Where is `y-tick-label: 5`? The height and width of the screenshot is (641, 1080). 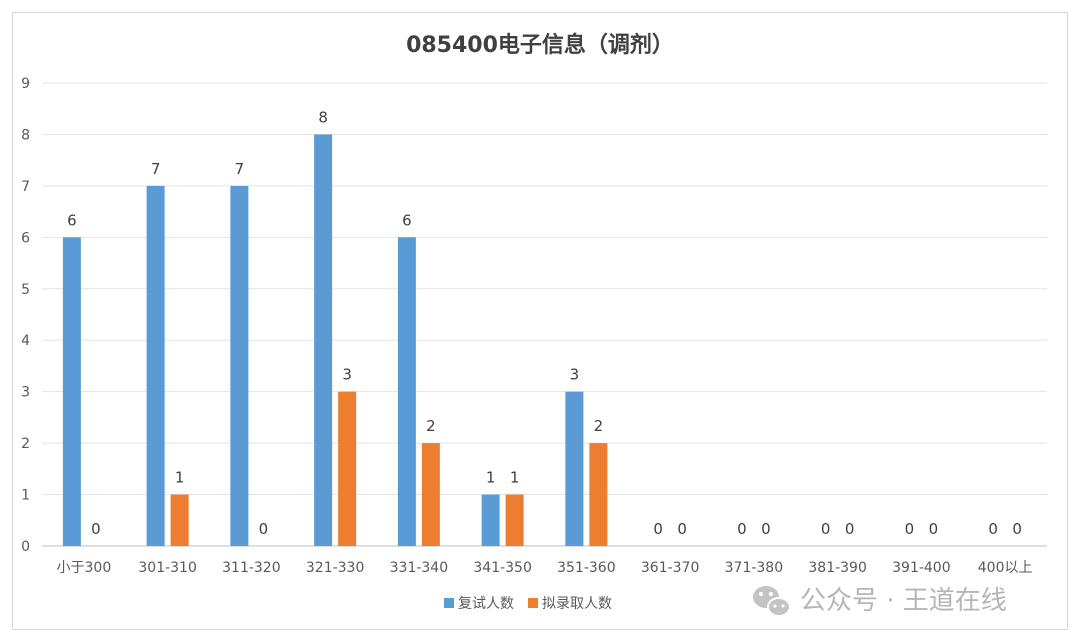
y-tick-label: 5 is located at coordinates (25, 290).